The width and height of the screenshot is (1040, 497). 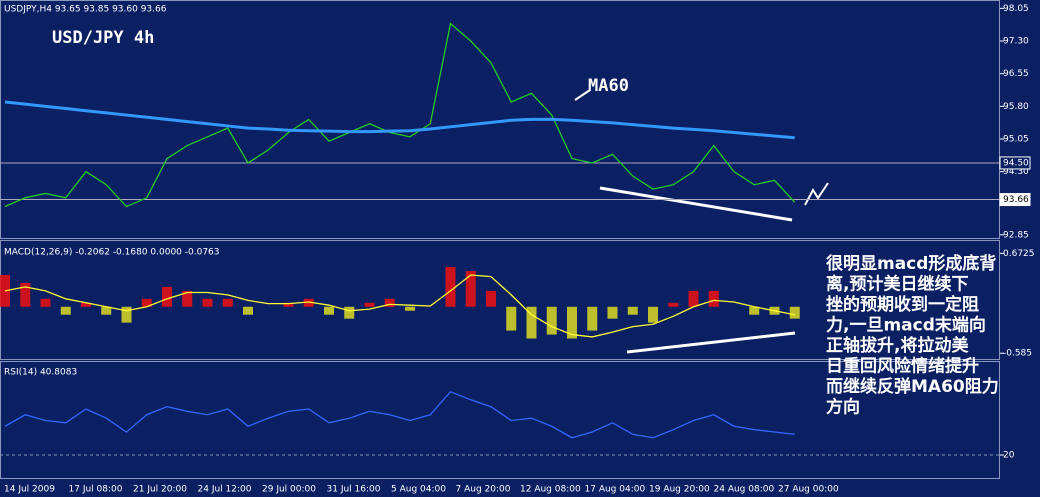 What do you see at coordinates (1016, 140) in the screenshot?
I see `y-tick-label: 95.05` at bounding box center [1016, 140].